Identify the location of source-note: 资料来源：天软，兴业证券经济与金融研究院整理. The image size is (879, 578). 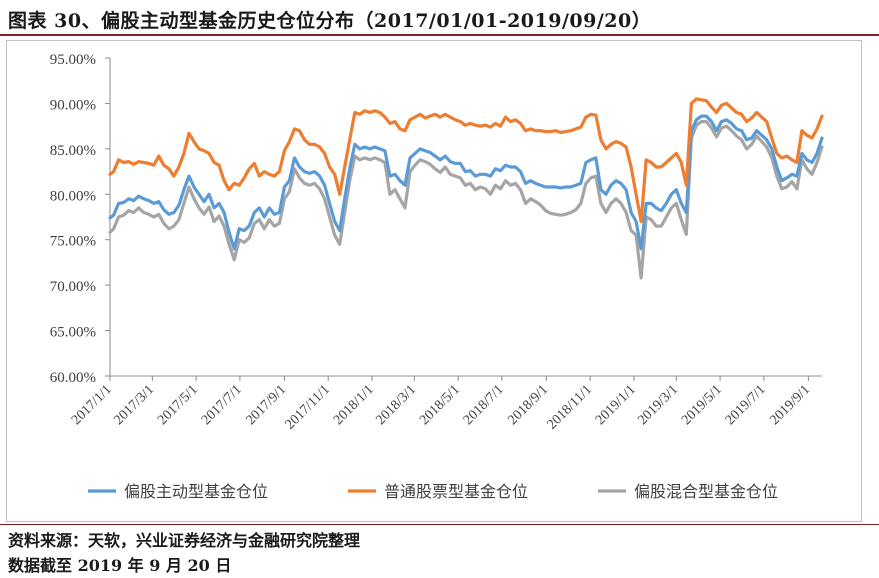
(184, 539).